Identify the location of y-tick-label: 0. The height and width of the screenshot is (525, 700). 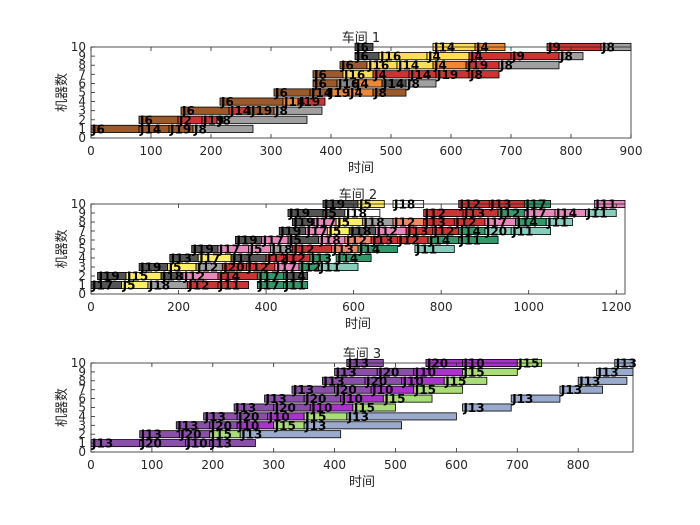
(82, 138).